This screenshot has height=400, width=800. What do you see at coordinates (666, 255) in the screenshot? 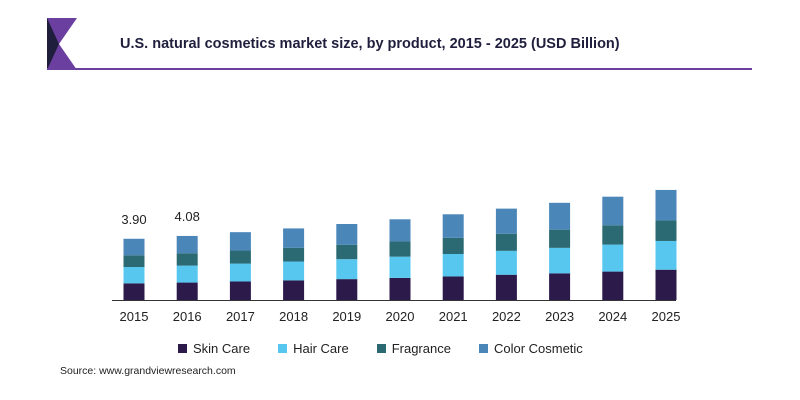
I see `bar-hair-care-2025` at bounding box center [666, 255].